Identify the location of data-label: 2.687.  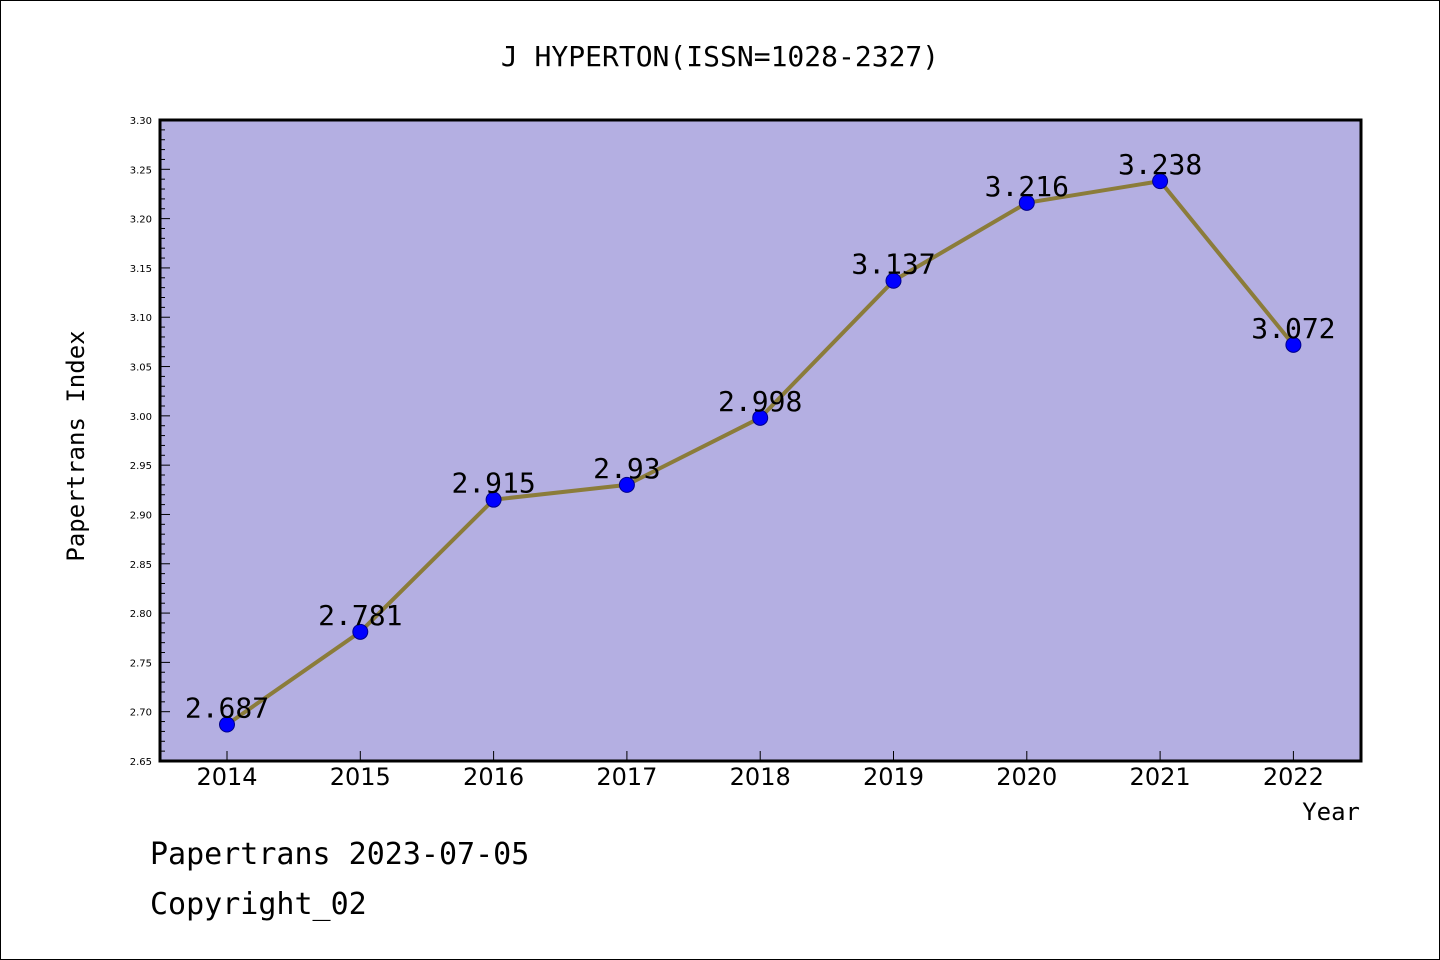
(227, 708).